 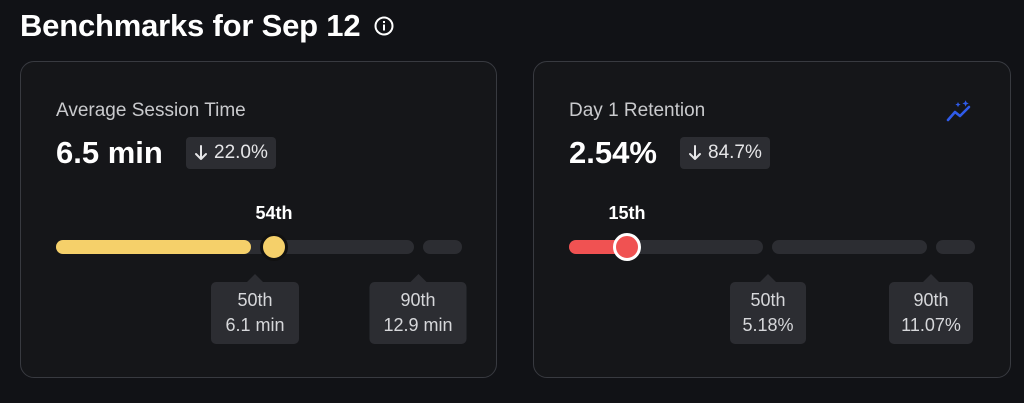 I want to click on metric-label: Day 1 Retention, so click(x=637, y=110).